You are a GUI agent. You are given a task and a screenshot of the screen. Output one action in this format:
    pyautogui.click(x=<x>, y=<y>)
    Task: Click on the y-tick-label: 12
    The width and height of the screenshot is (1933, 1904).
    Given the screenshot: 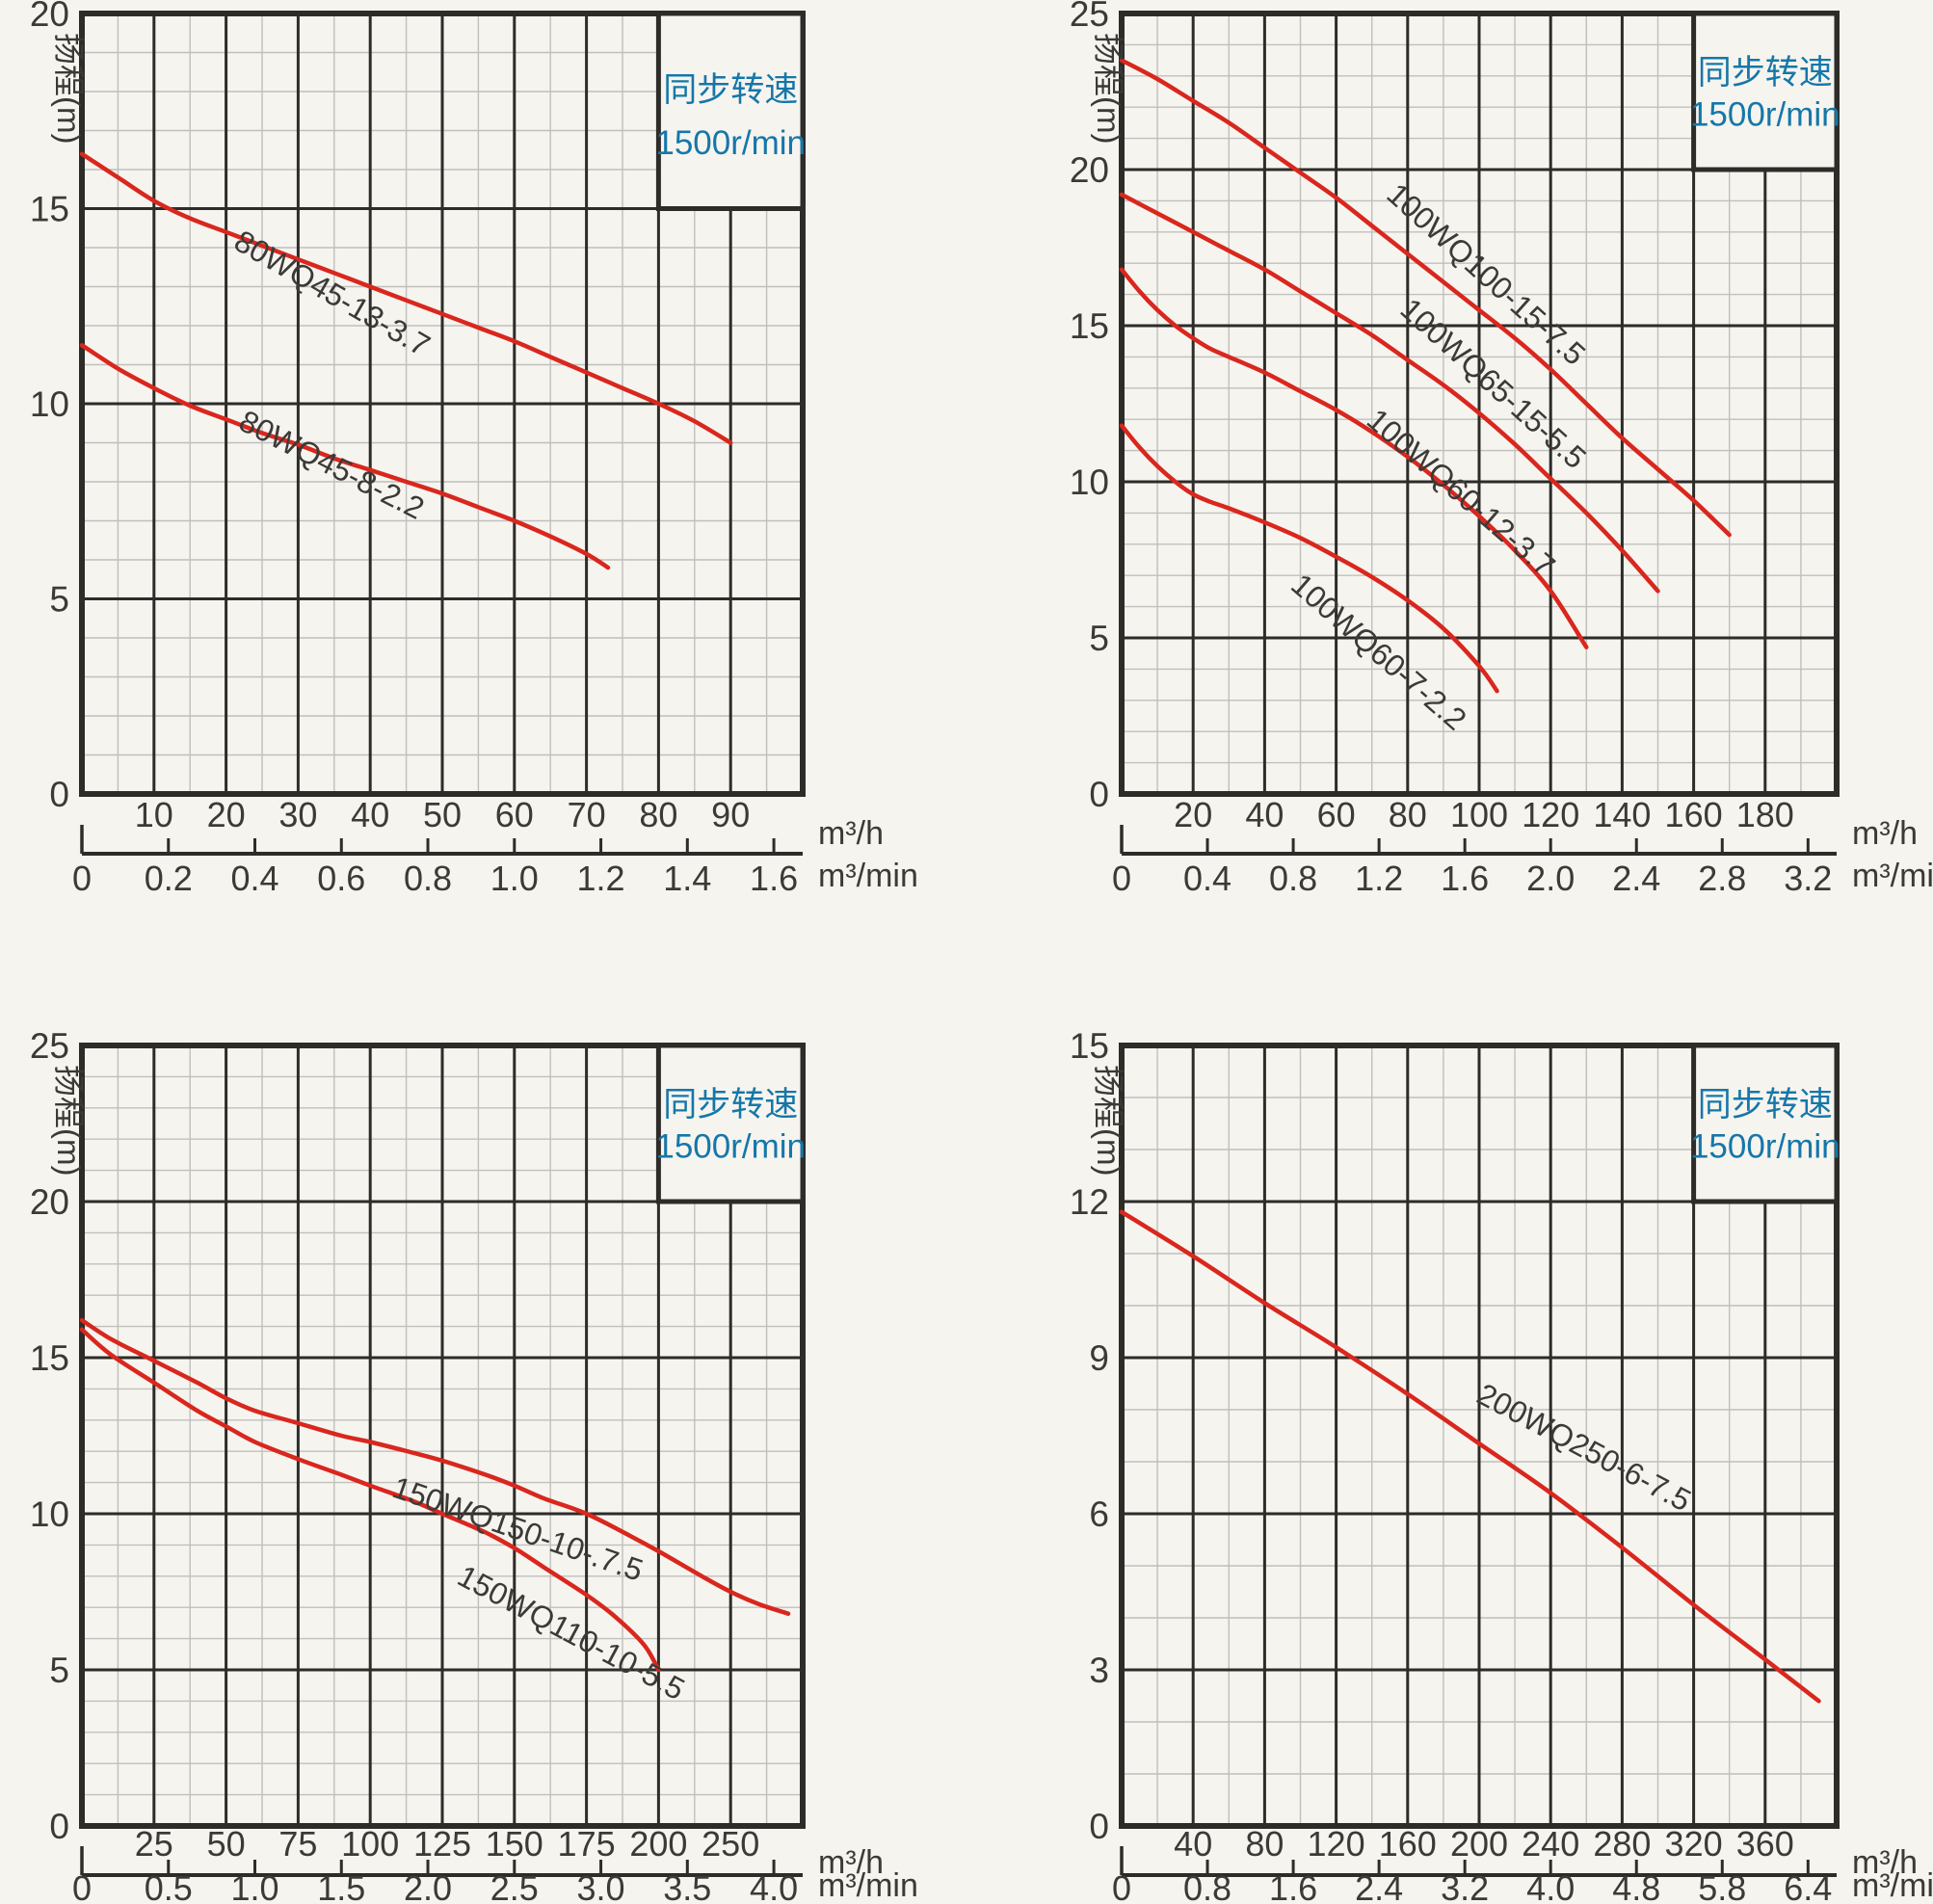 What is the action you would take?
    pyautogui.click(x=1089, y=1202)
    